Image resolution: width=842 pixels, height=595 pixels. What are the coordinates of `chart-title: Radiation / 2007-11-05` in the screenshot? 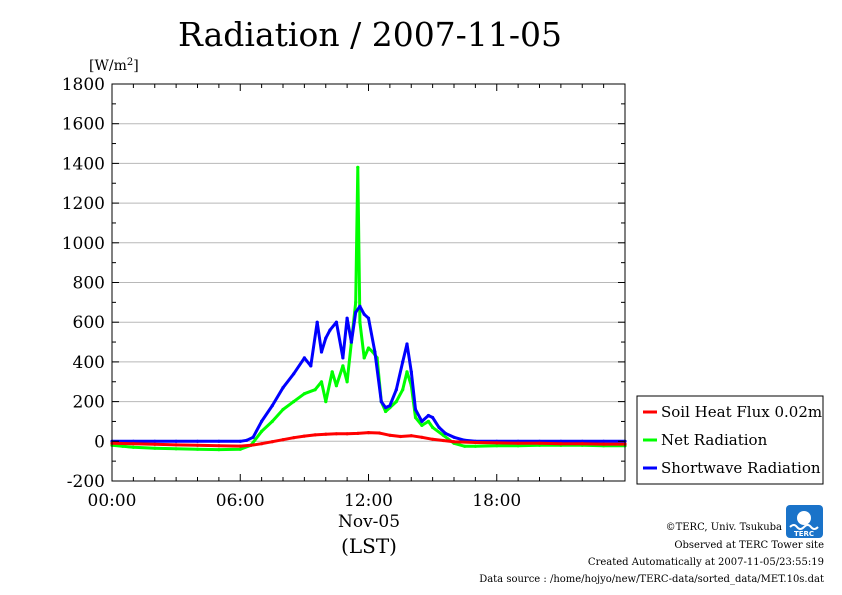 It's located at (370, 34).